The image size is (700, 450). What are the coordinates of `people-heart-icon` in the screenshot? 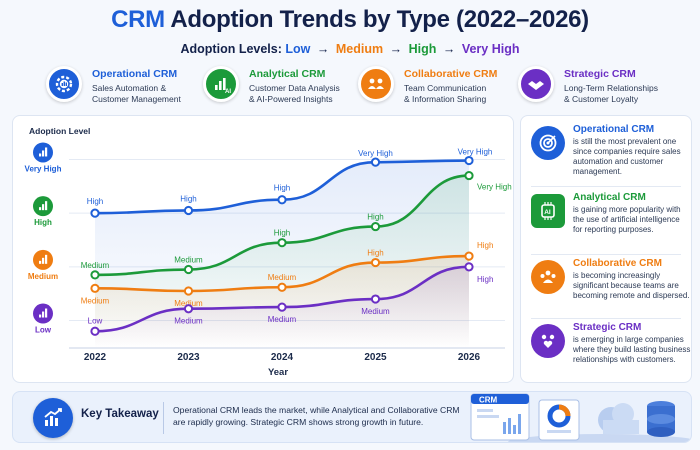 It's located at (548, 341).